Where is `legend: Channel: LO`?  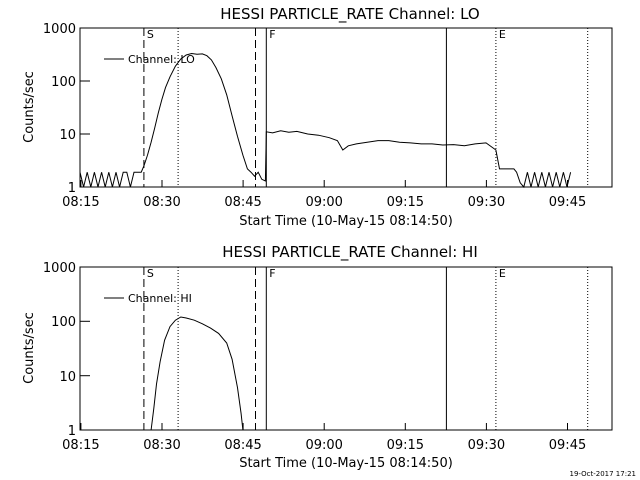 legend: Channel: LO is located at coordinates (149, 59).